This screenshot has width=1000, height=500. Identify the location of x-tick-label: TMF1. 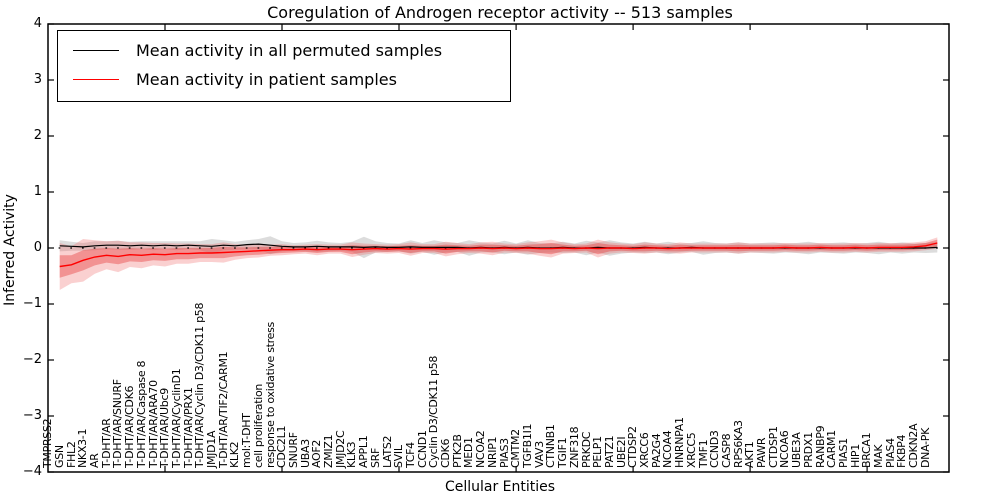
(703, 453).